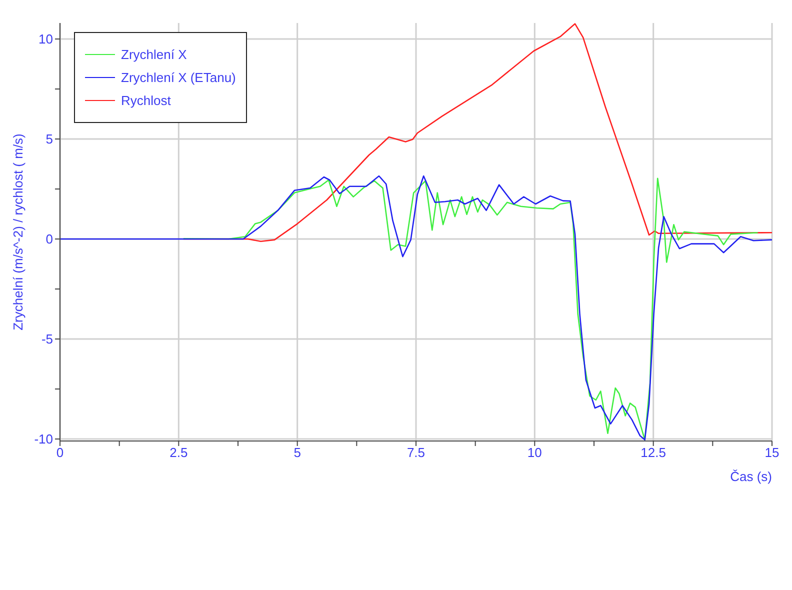 This screenshot has width=792, height=590. I want to click on x-tick-label: 10, so click(534, 452).